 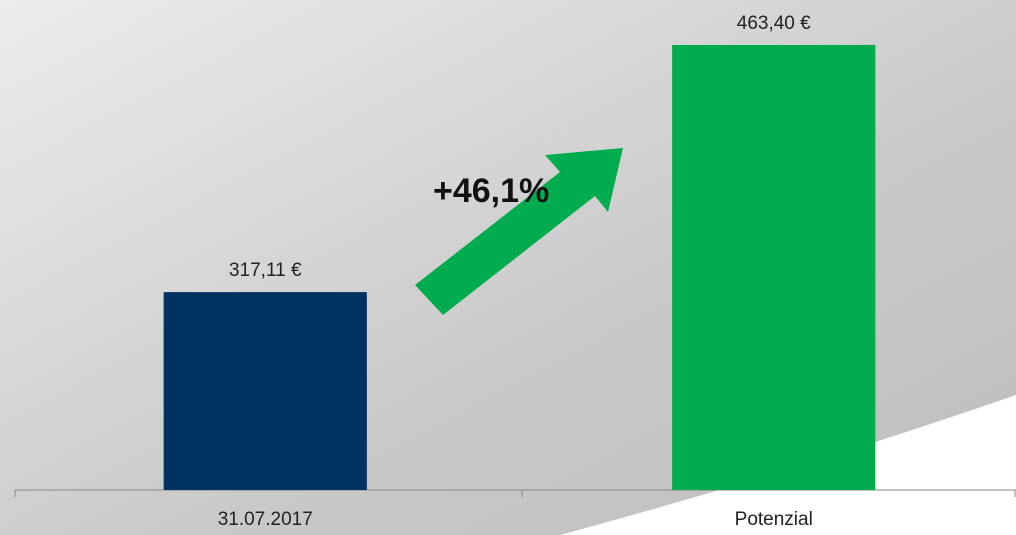 I want to click on growth-arrow, so click(x=519, y=231).